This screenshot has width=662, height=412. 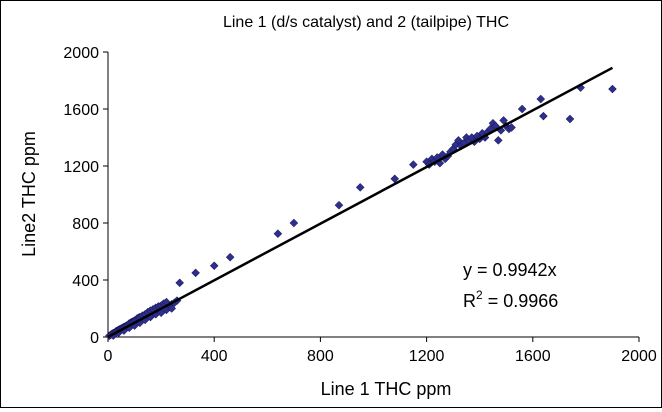 I want to click on y-tick-label: 2000, so click(x=81, y=53).